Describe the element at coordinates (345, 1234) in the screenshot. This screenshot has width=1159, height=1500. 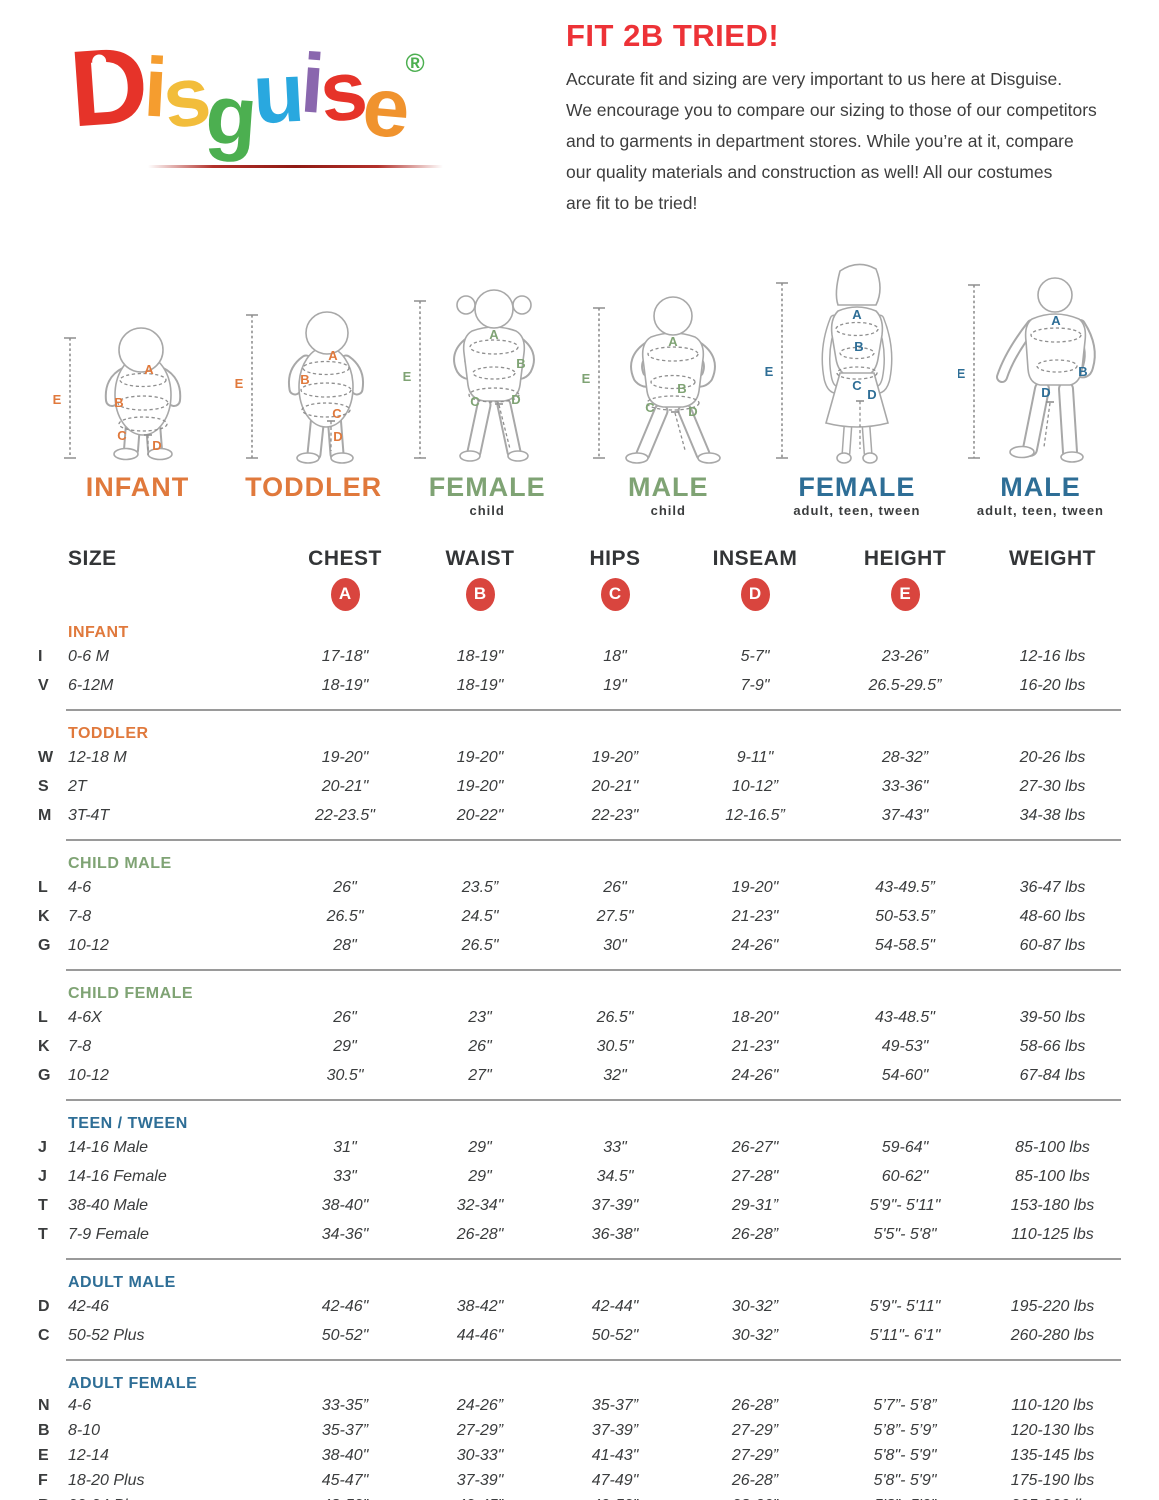
I see `cell-chest: 34-36"` at that location.